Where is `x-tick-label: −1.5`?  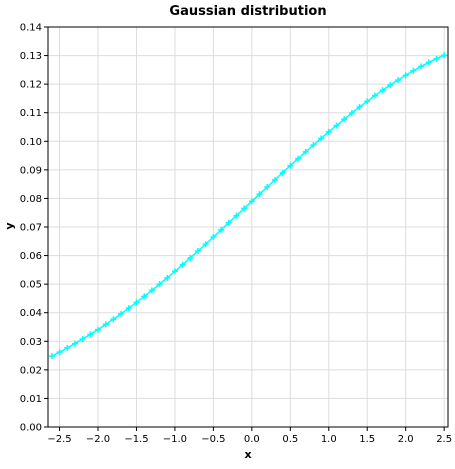 x-tick-label: −1.5 is located at coordinates (136, 439).